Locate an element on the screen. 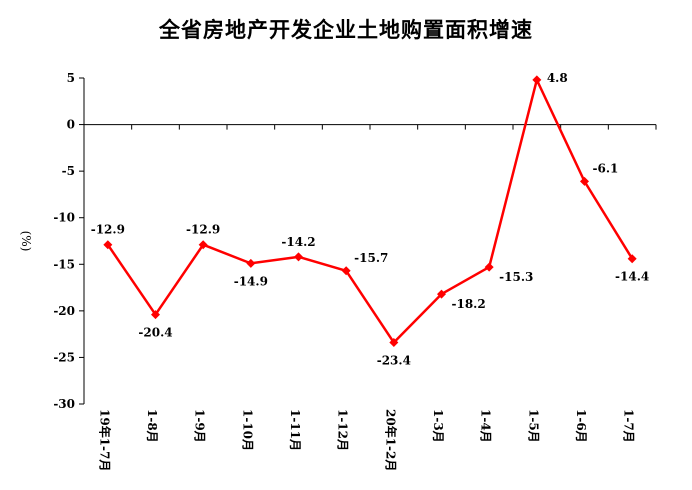  data-label: -14.4 is located at coordinates (632, 277).